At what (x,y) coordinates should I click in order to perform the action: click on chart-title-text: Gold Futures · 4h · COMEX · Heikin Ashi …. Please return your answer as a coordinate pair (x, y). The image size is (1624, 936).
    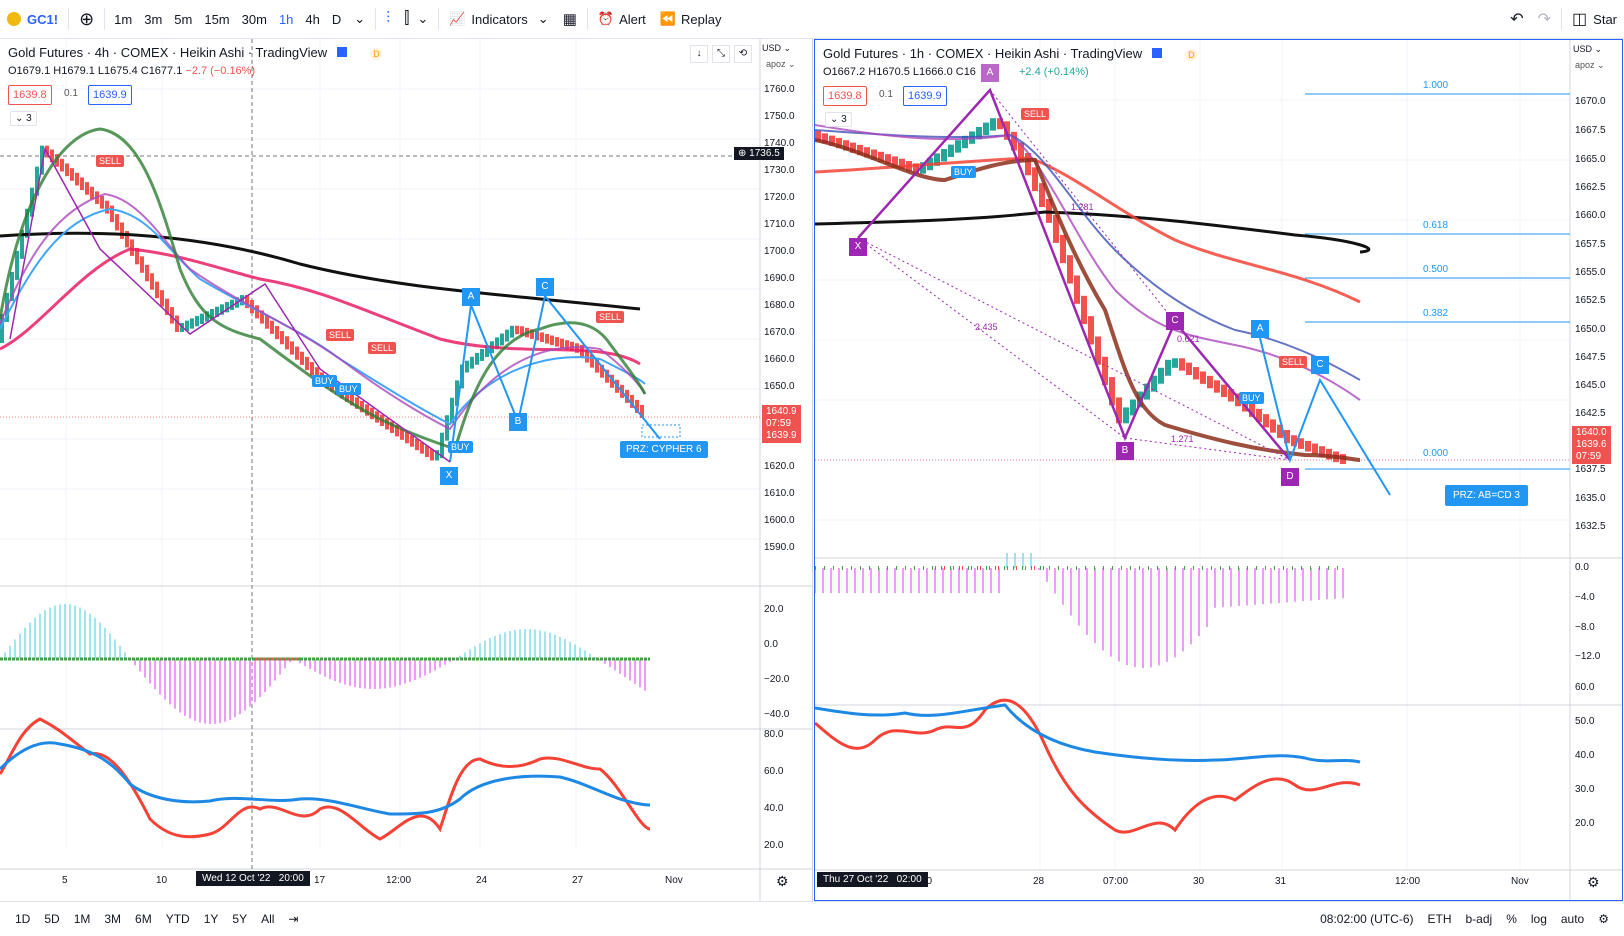
    Looking at the image, I should click on (168, 52).